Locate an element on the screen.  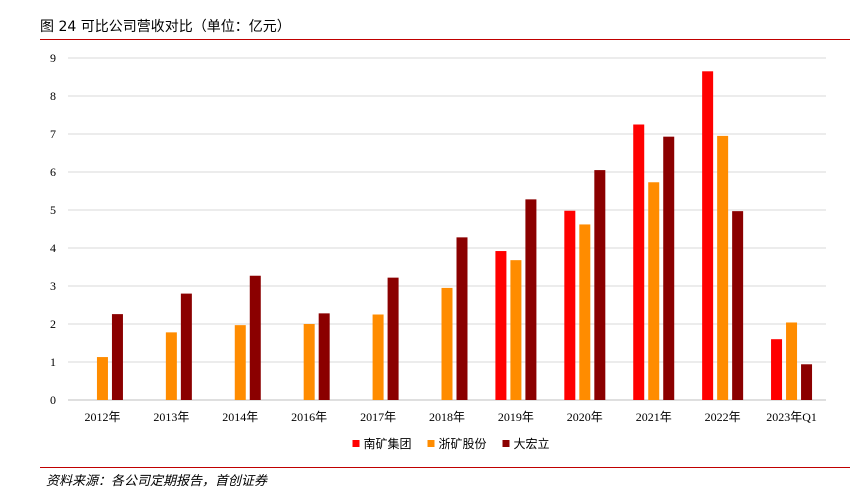
y-tick-label: 0 is located at coordinates (53, 400).